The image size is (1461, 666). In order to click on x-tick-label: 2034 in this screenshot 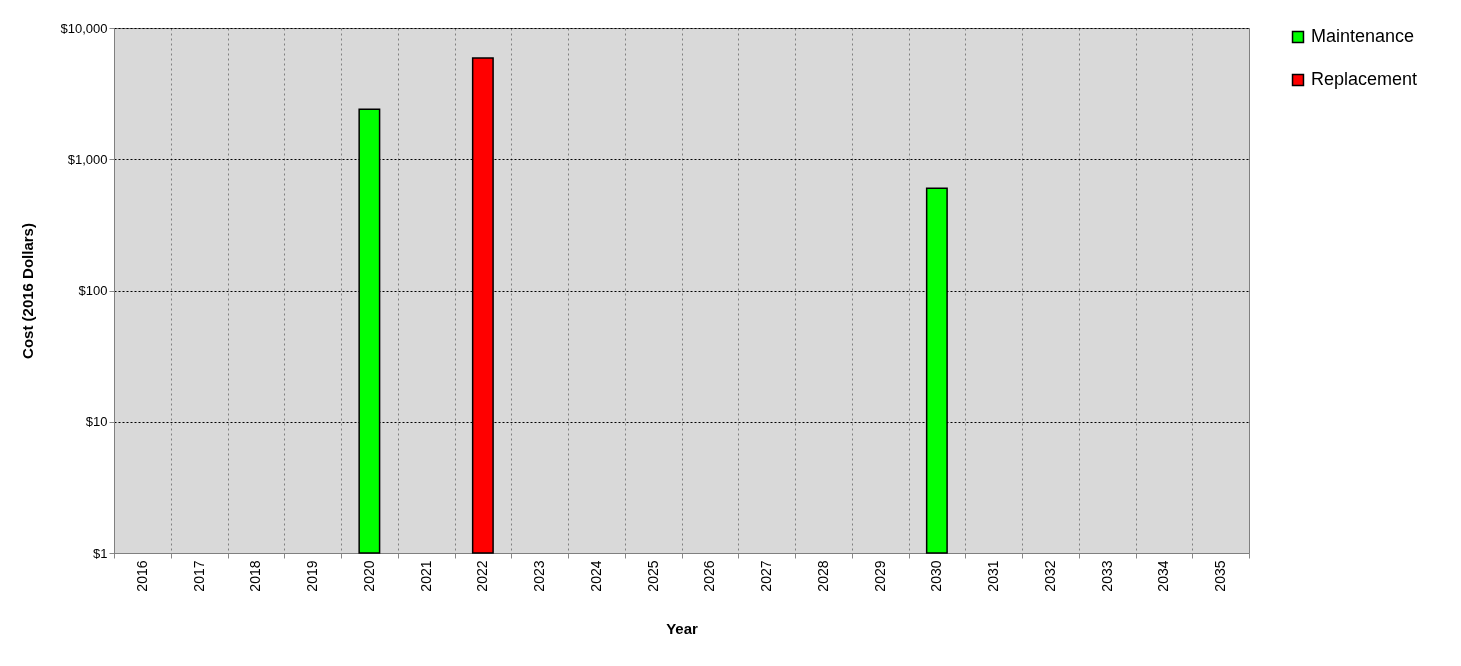, I will do `click(1163, 576)`.